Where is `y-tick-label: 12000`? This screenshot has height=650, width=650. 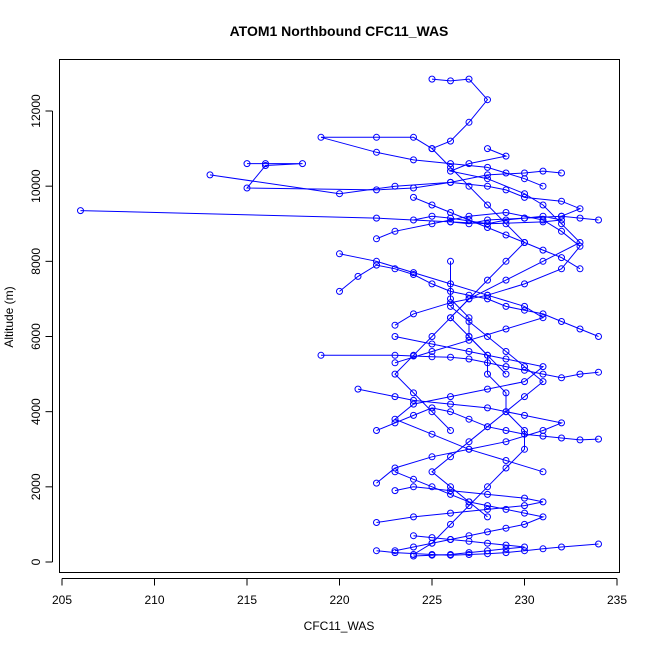 y-tick-label: 12000 is located at coordinates (36, 111).